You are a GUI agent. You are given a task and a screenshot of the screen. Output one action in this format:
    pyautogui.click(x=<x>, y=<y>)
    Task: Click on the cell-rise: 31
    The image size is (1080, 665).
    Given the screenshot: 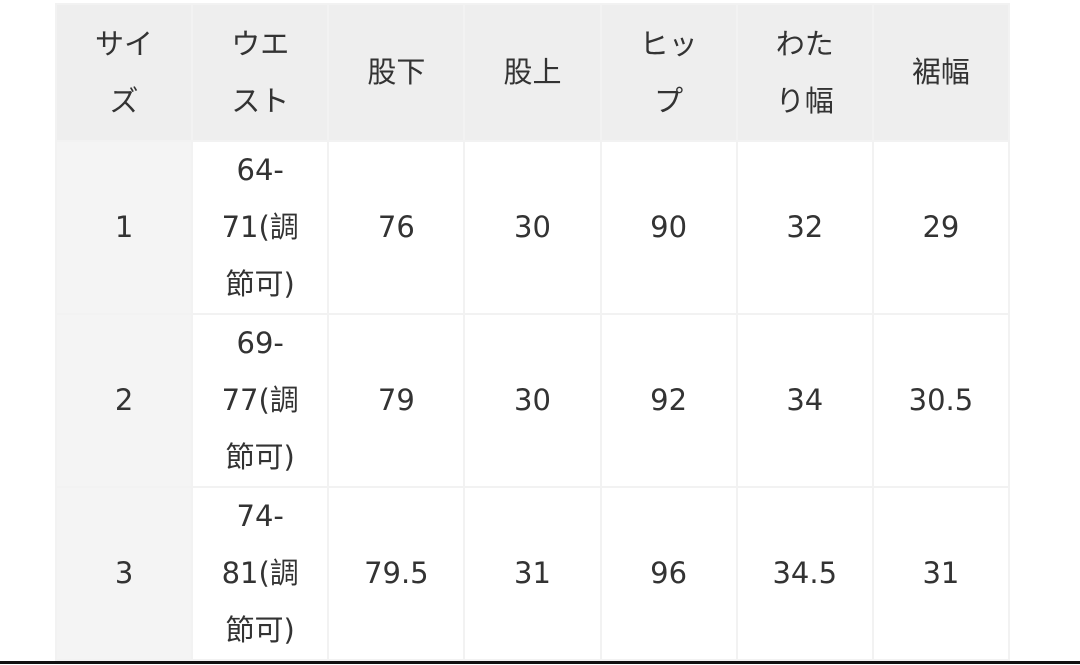 What is the action you would take?
    pyautogui.click(x=532, y=573)
    